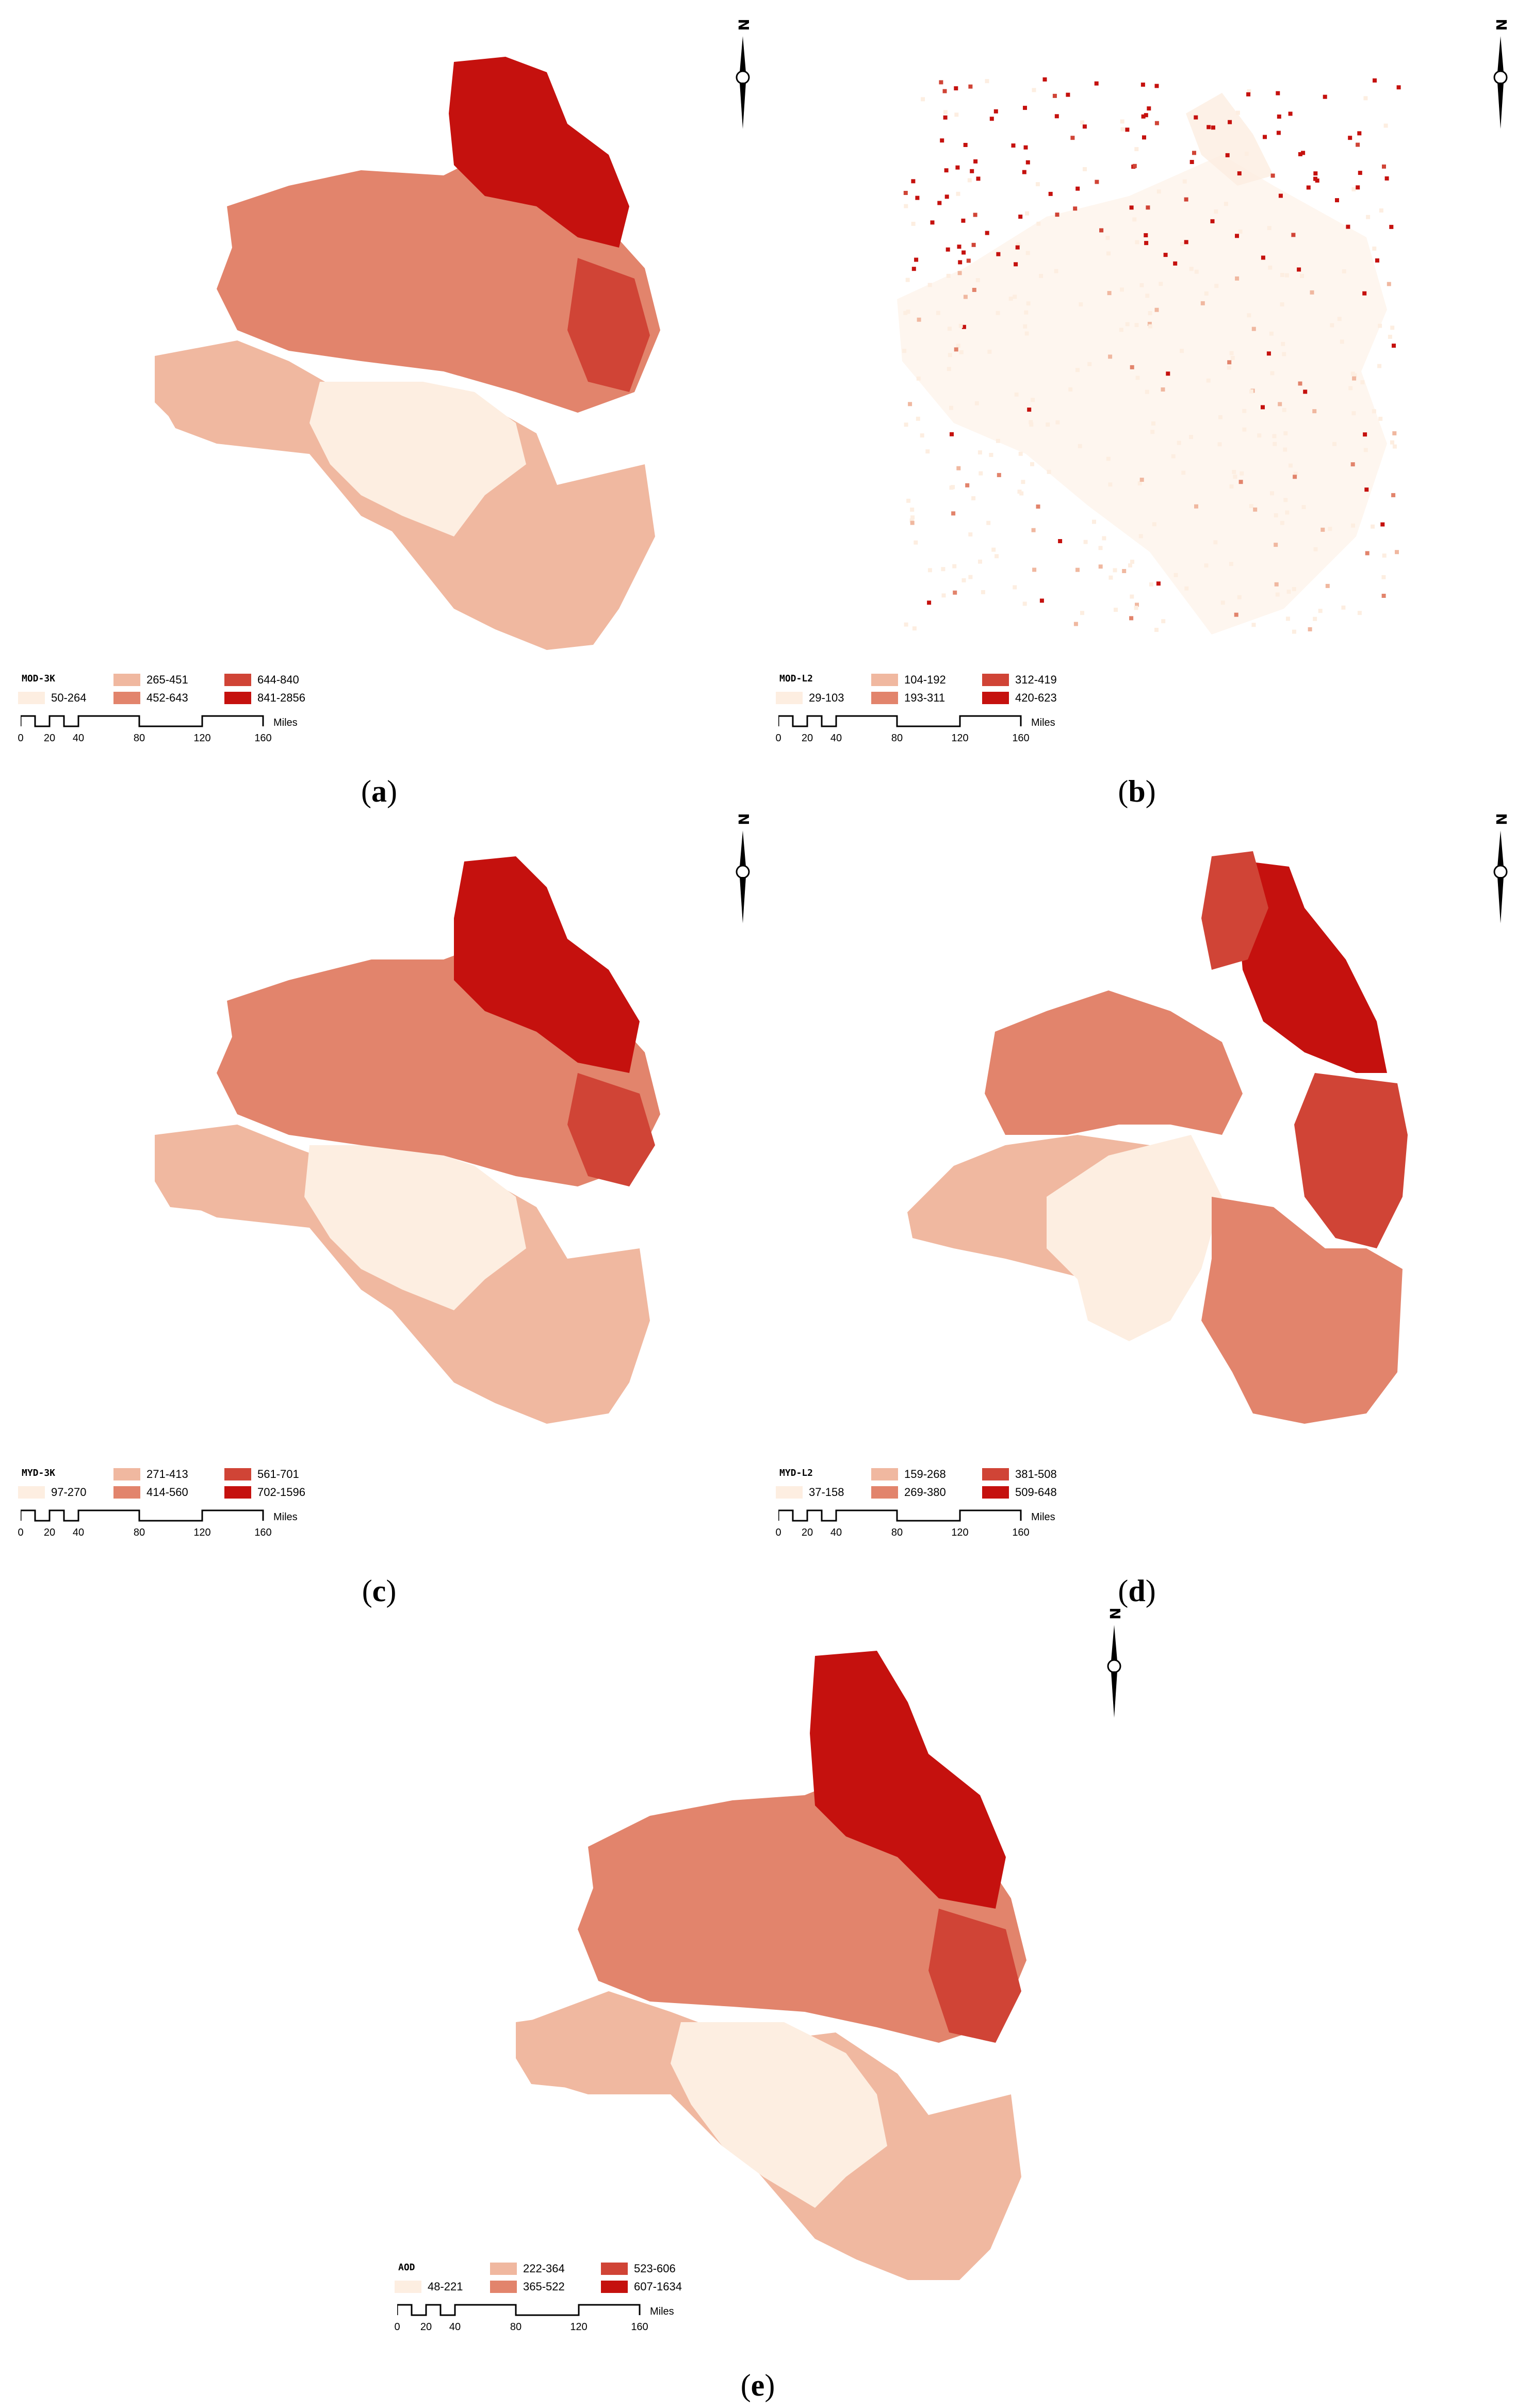 The width and height of the screenshot is (1516, 2408). Describe the element at coordinates (974, 1976) in the screenshot. I see `region-ne-mid-e` at that location.